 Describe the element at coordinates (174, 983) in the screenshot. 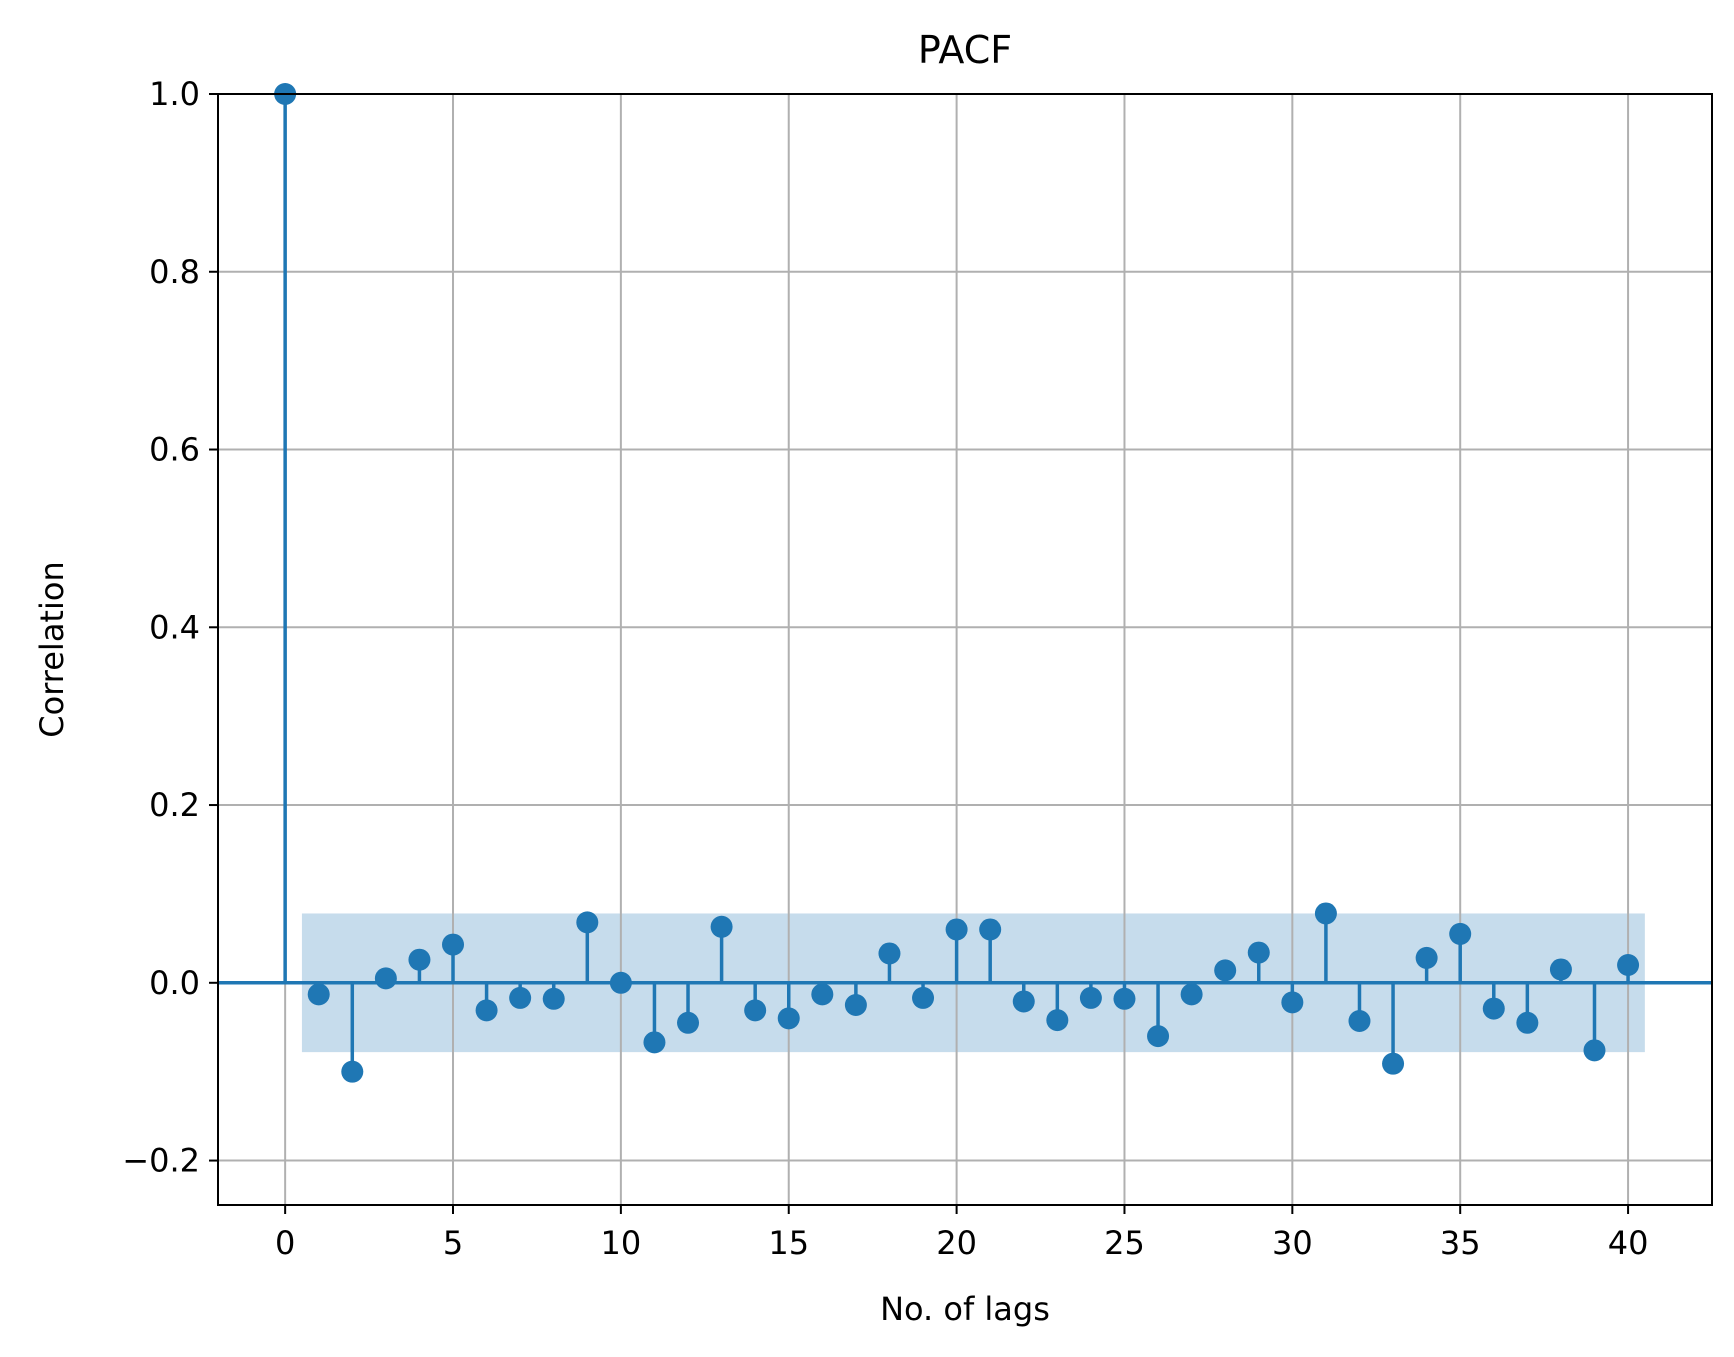

I see `y-tick-label: 0.0` at that location.